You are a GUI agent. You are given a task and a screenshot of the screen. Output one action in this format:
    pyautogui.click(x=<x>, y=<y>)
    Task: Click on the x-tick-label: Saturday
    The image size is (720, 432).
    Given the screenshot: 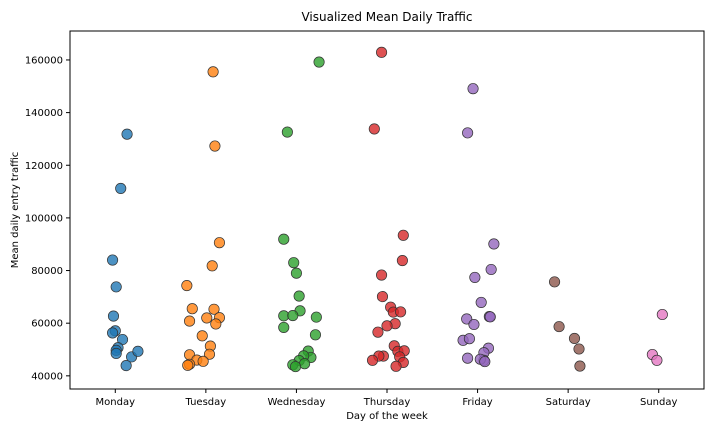 What is the action you would take?
    pyautogui.click(x=568, y=402)
    